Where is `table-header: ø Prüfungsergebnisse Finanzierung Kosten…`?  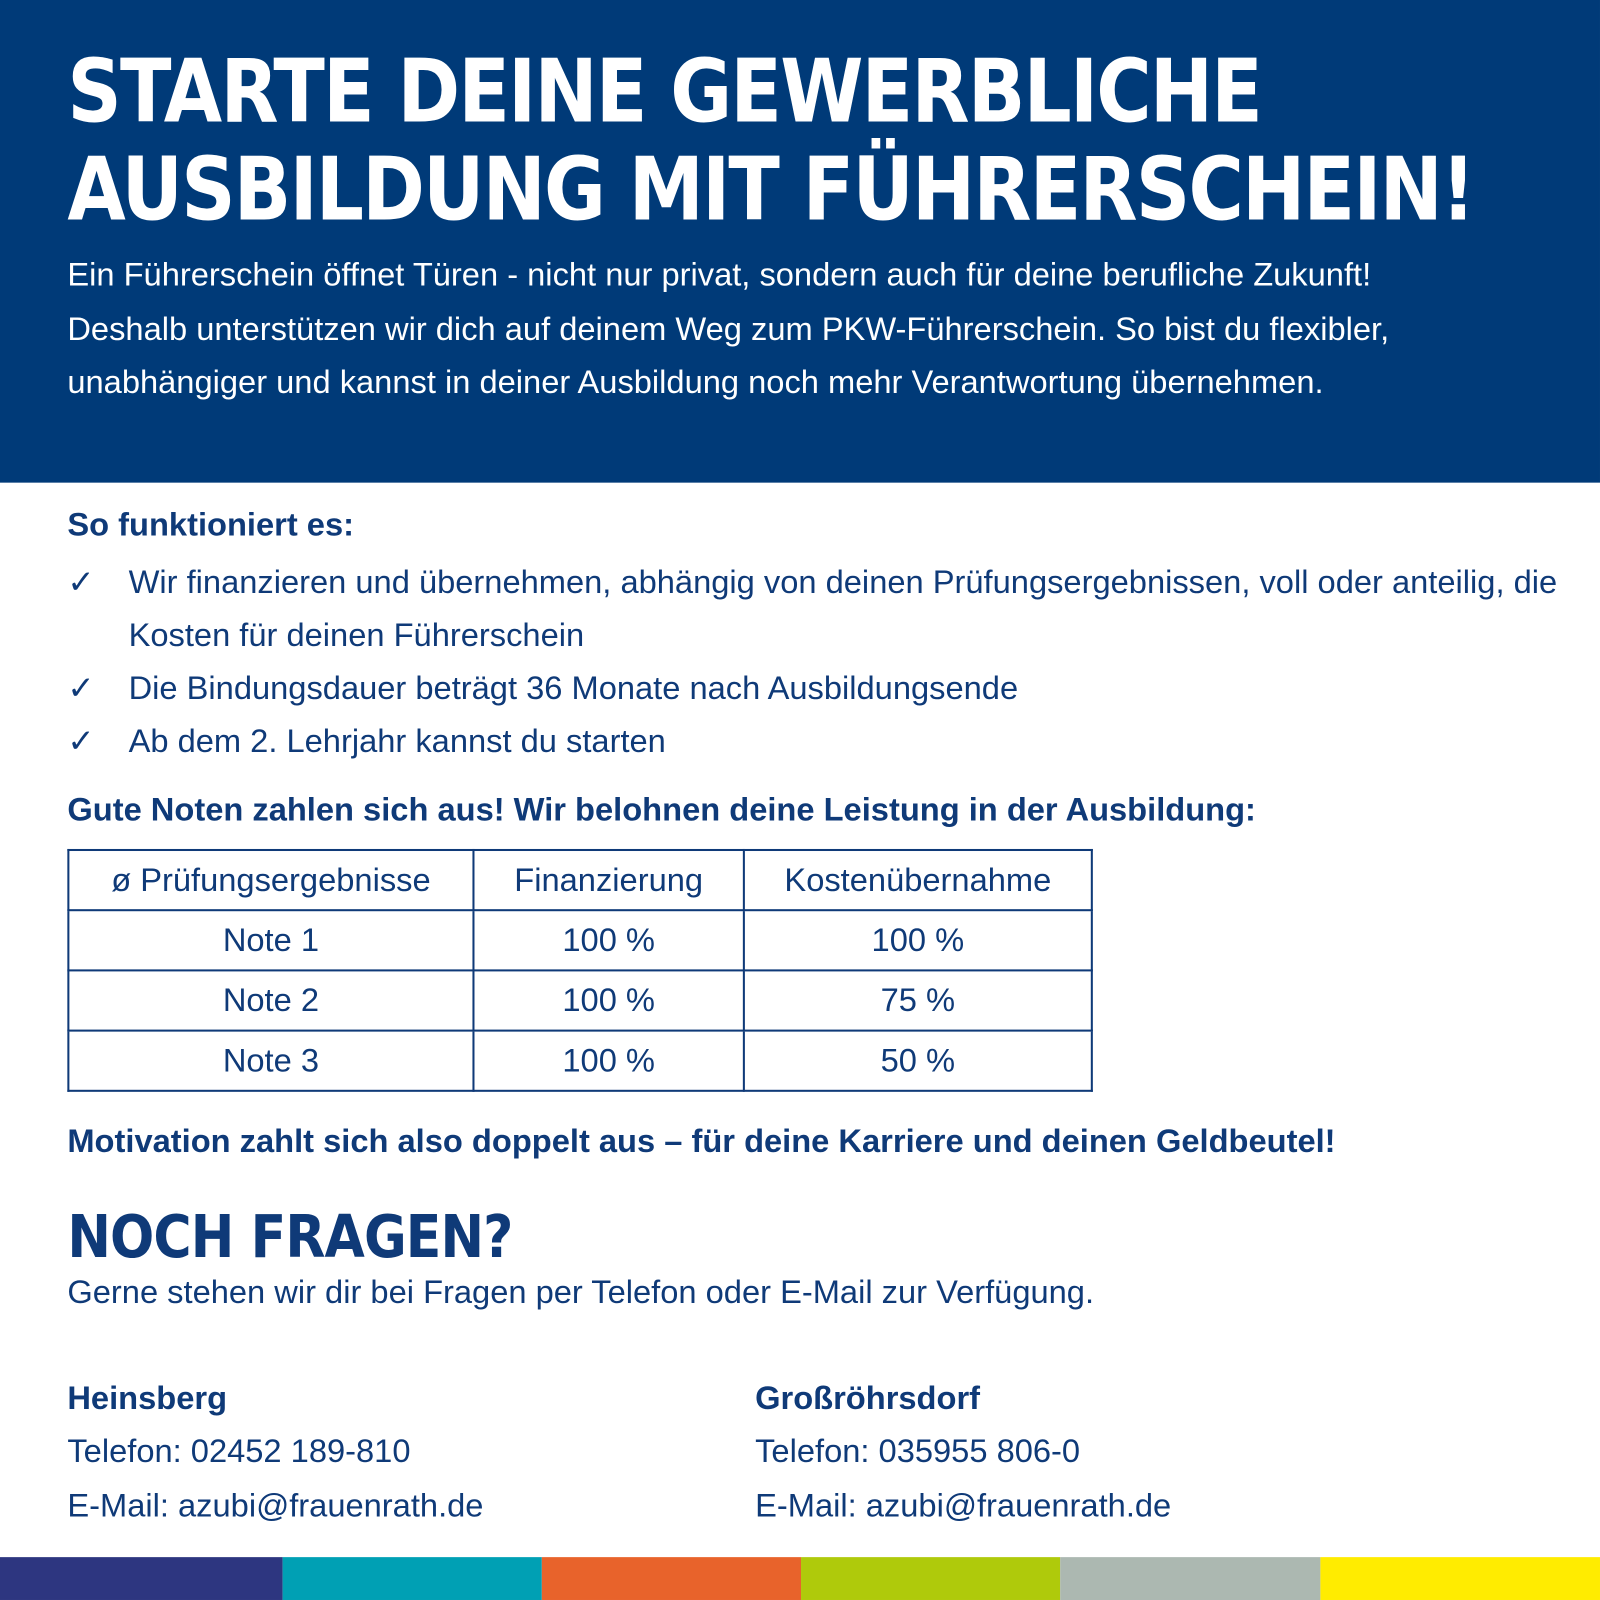 table-header: ø Prüfungsergebnisse Finanzierung Kosten… is located at coordinates (580, 880).